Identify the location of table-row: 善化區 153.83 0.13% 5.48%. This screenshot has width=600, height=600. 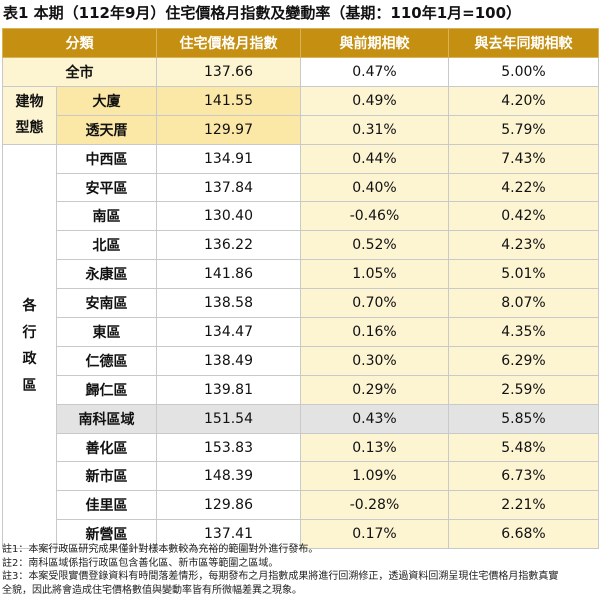
(301, 447).